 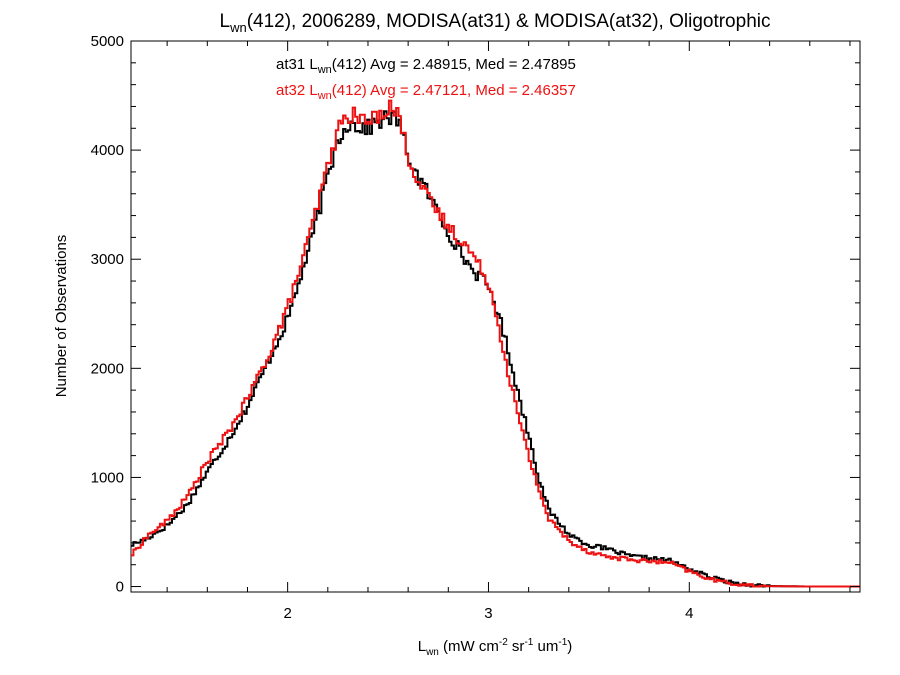 What do you see at coordinates (569, 646) in the screenshot?
I see `x-axis-title-post: )` at bounding box center [569, 646].